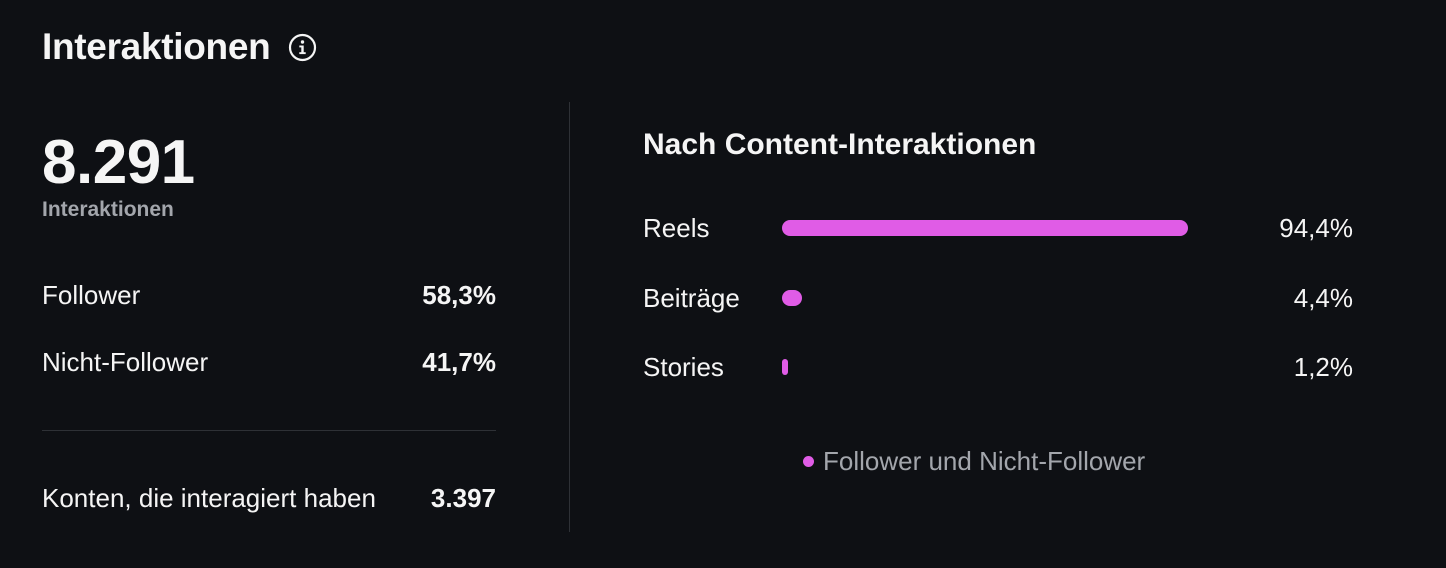 Image resolution: width=1446 pixels, height=568 pixels. I want to click on column-divider, so click(569, 317).